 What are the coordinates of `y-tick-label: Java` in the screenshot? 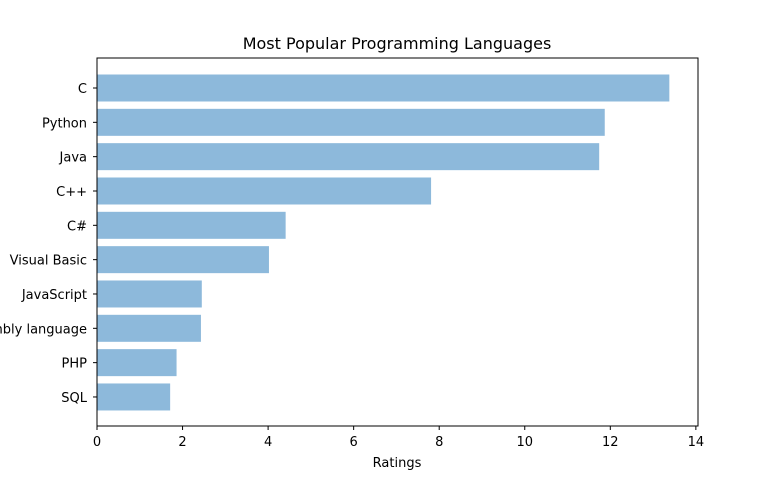 It's located at (73, 158).